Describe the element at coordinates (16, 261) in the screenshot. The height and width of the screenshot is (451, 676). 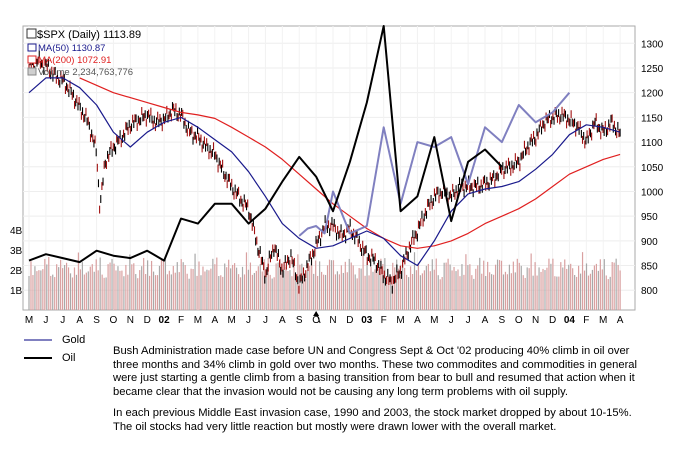
I see `y-axis-left: 1B 2B 3B 4B` at that location.